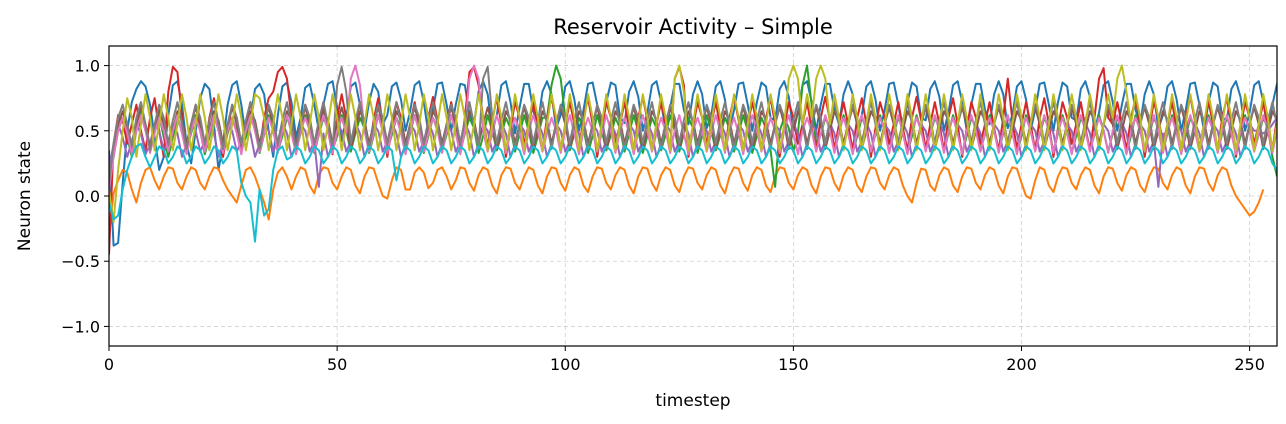  I want to click on y-tick-label: −1.0, so click(80, 326).